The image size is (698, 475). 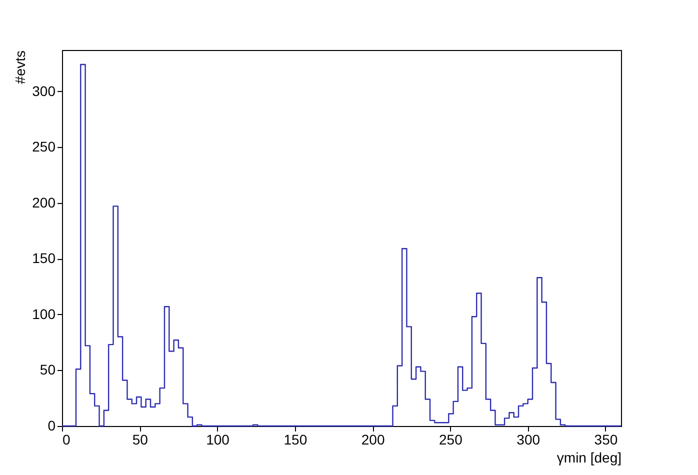 What do you see at coordinates (606, 440) in the screenshot?
I see `x-tick-label: 350` at bounding box center [606, 440].